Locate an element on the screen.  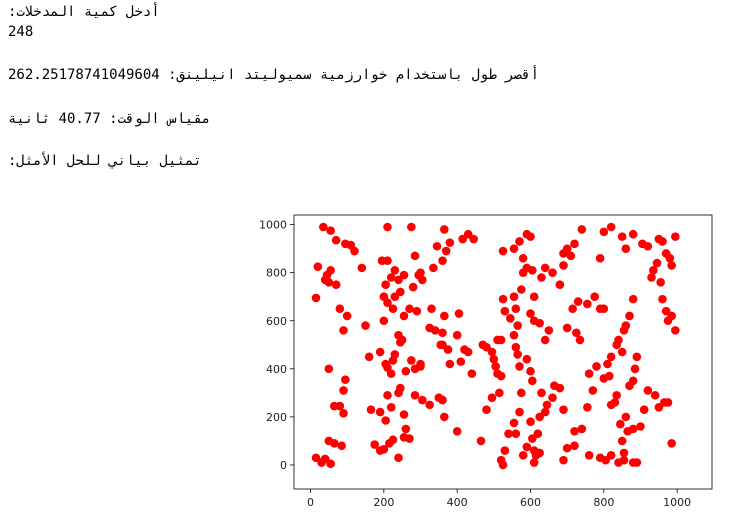
y-tick-label: 400 is located at coordinates (276, 369).